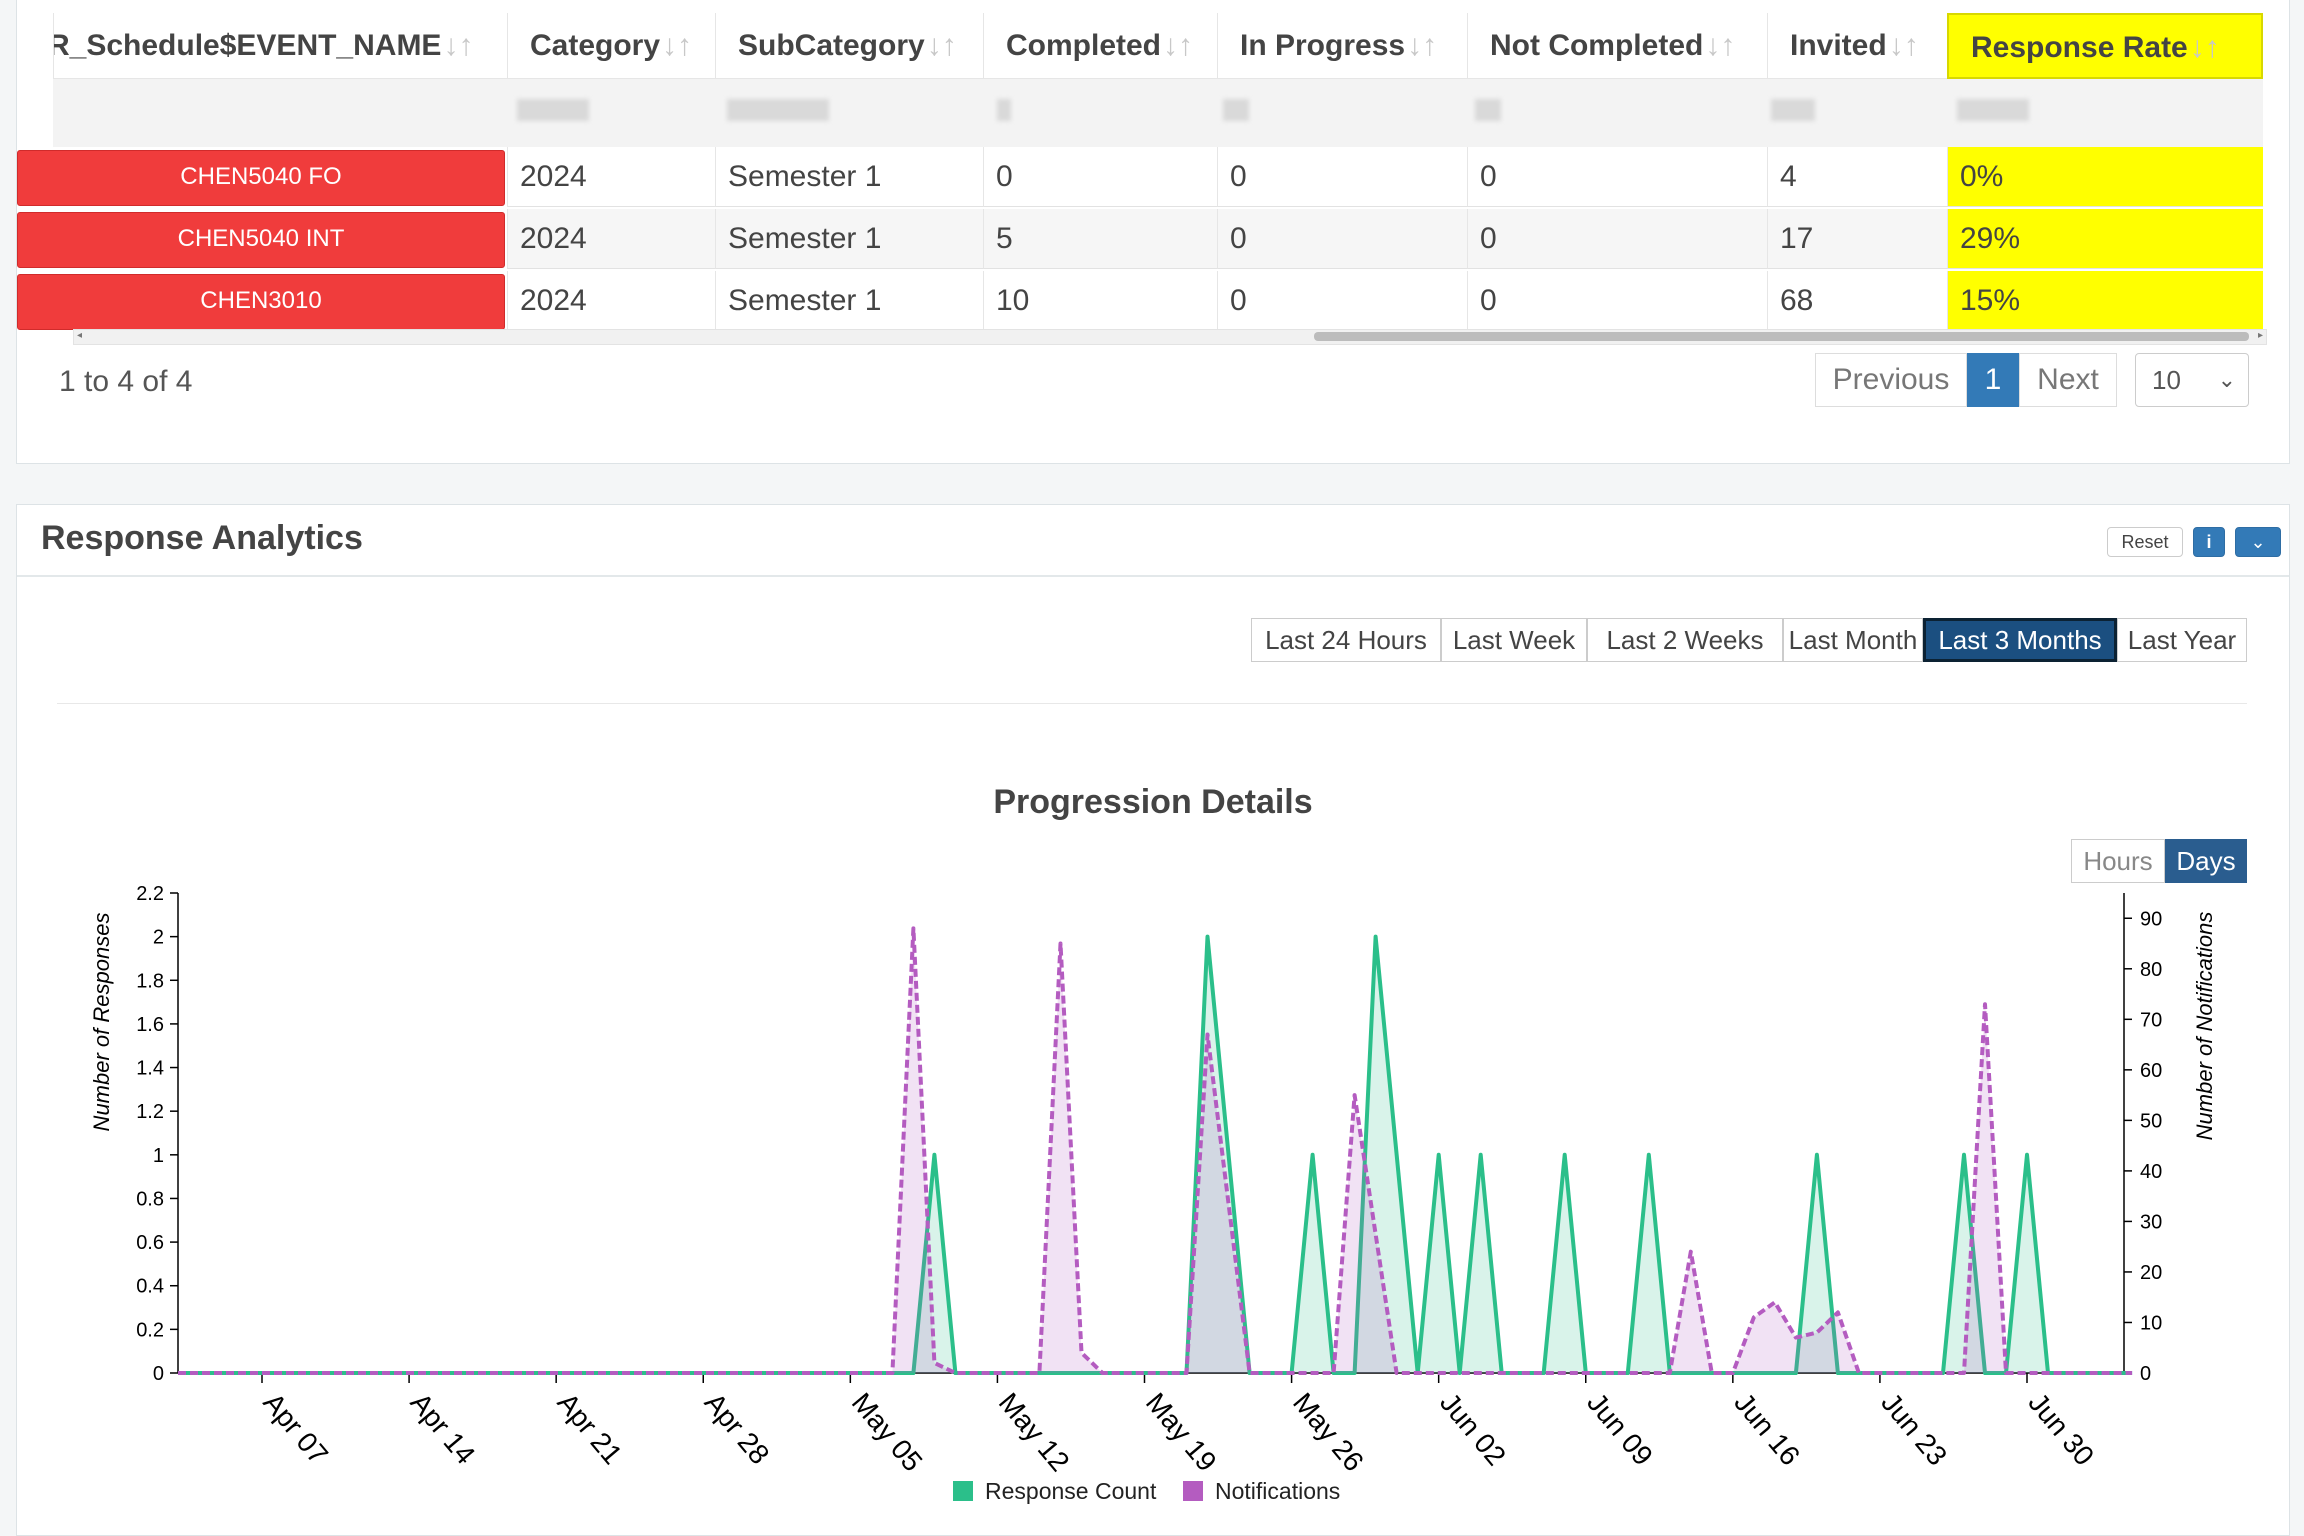  What do you see at coordinates (1891, 380) in the screenshot?
I see `previous-page-button: Previous` at bounding box center [1891, 380].